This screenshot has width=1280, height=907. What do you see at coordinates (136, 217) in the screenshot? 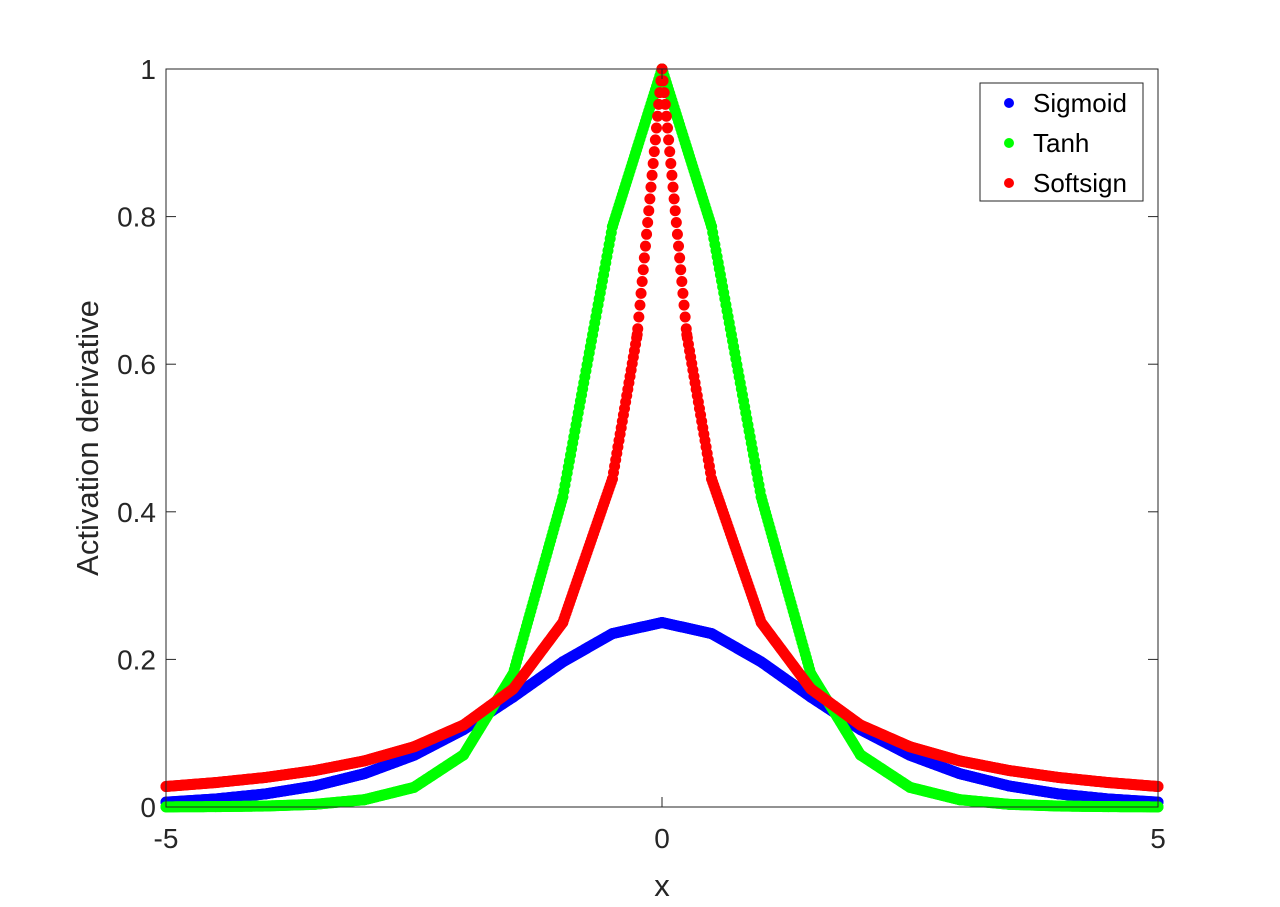
I see `y-tick-label: 0.8` at bounding box center [136, 217].